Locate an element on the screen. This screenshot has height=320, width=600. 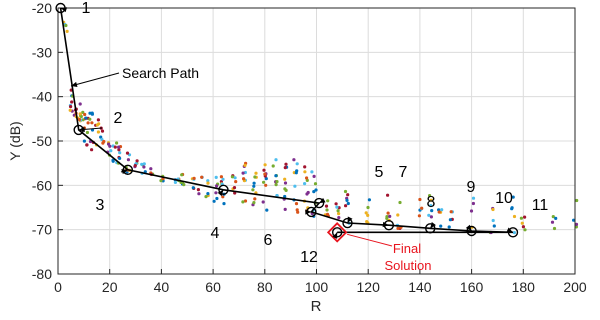
y-axis-label: Y (dB) is located at coordinates (15, 140).